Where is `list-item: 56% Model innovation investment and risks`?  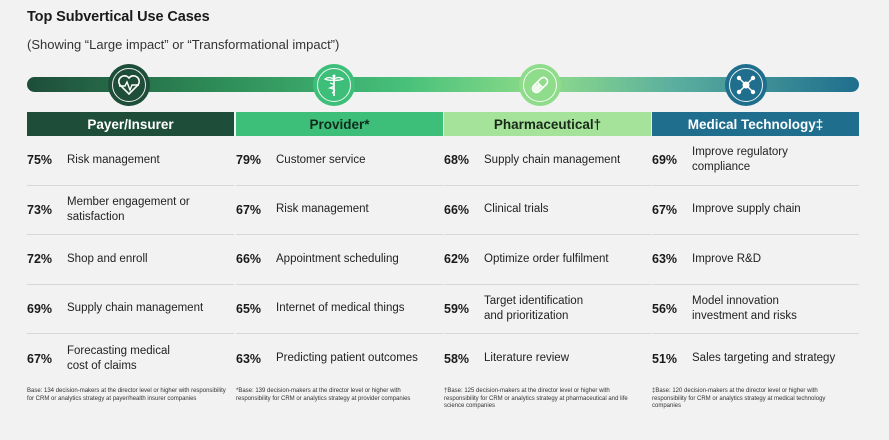
list-item: 56% Model innovation investment and risks is located at coordinates (755, 309).